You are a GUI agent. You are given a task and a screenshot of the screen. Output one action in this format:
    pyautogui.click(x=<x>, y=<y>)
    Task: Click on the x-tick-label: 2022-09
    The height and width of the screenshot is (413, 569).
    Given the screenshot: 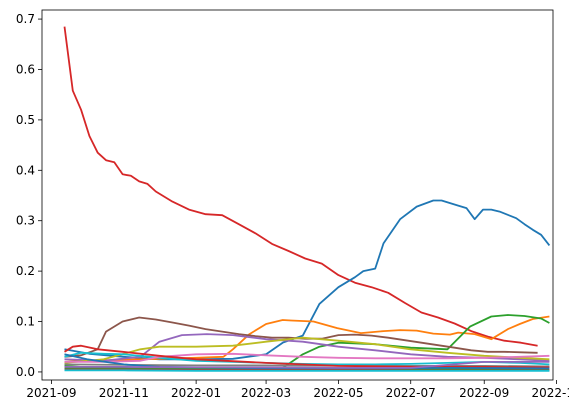 What is the action you would take?
    pyautogui.click(x=484, y=393)
    